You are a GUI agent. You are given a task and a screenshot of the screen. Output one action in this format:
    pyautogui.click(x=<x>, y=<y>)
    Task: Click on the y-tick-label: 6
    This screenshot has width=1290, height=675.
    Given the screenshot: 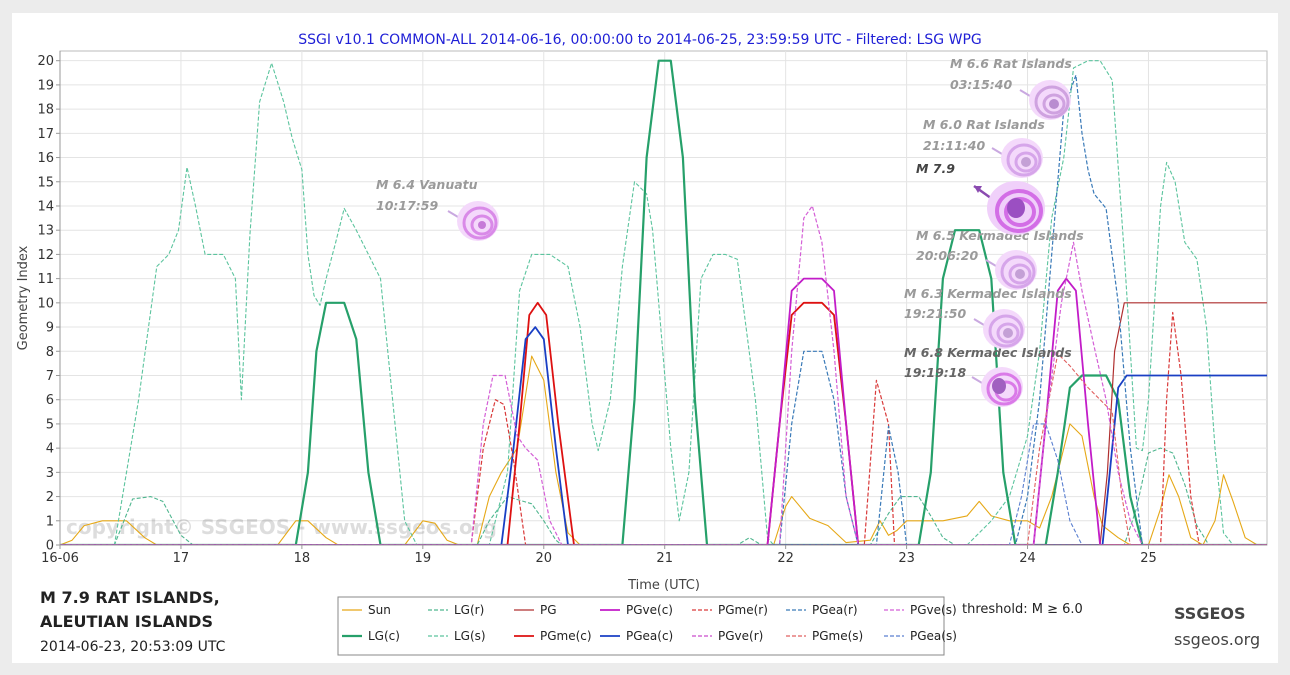 What is the action you would take?
    pyautogui.click(x=50, y=400)
    